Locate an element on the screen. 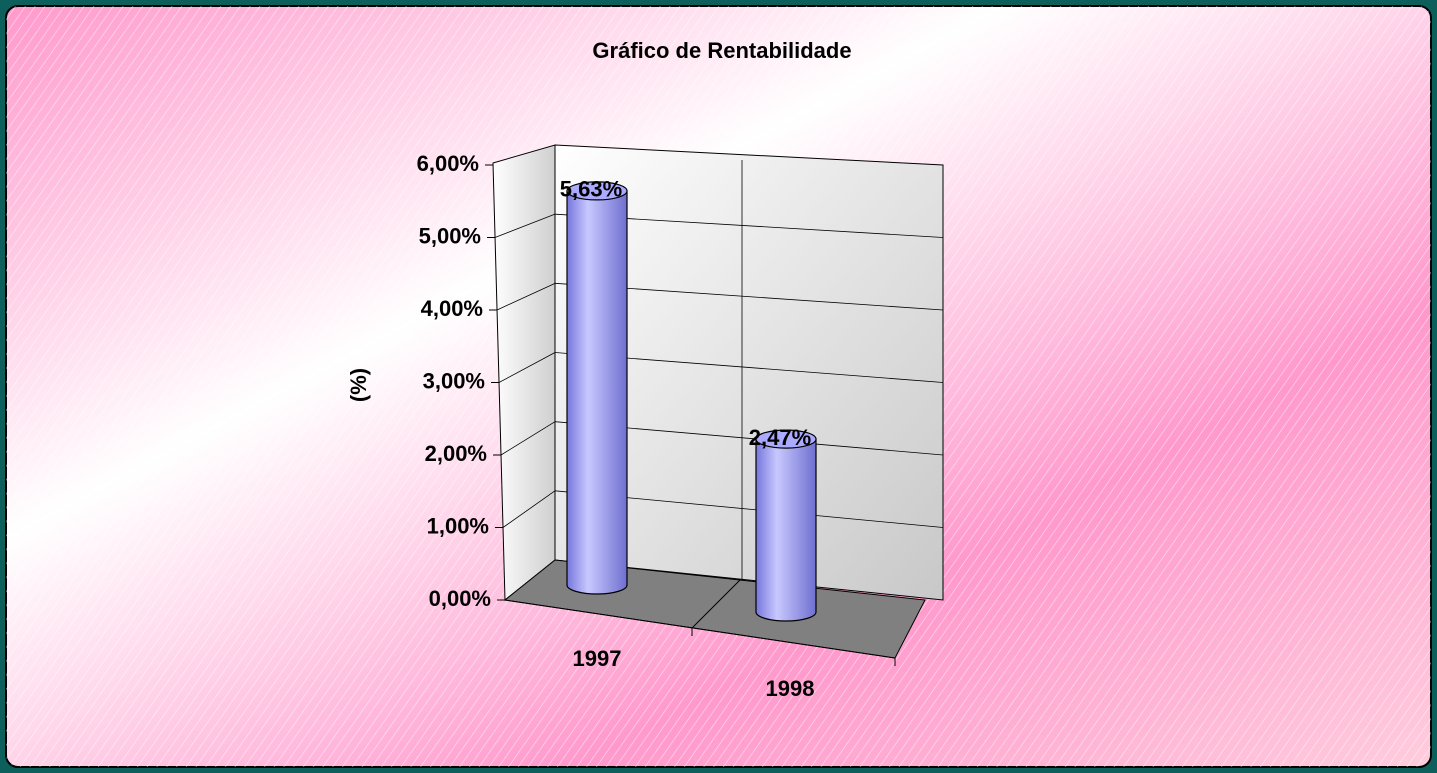 This screenshot has height=773, width=1437. data-label: 5,63% is located at coordinates (591, 189).